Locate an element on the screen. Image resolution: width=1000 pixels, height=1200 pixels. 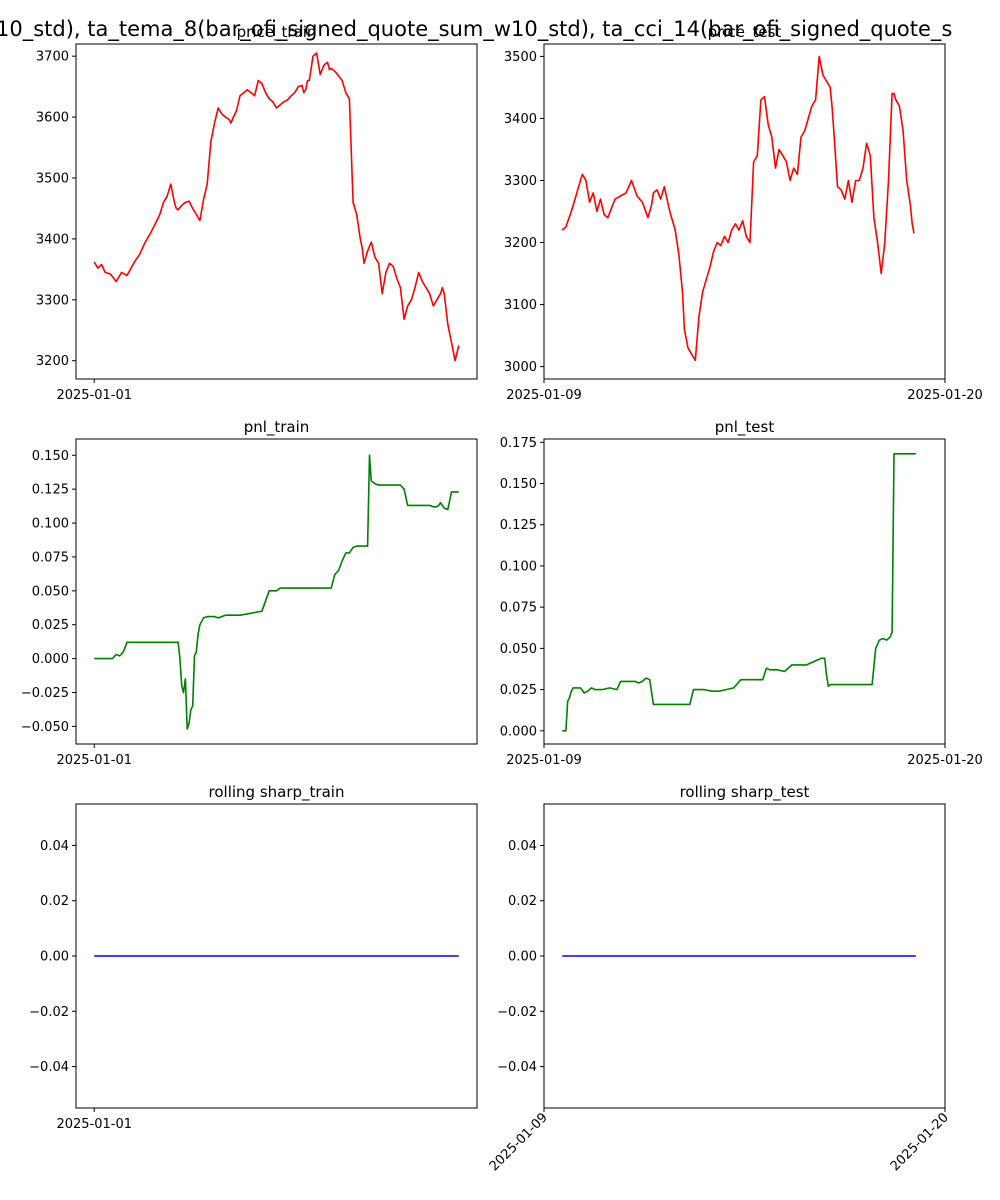
subplot-title: price_train is located at coordinates (277, 32).